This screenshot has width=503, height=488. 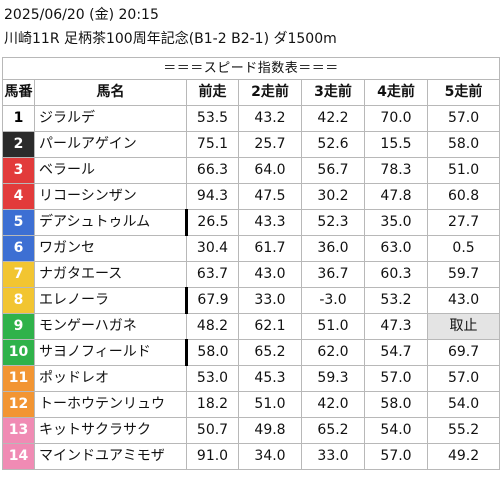 What do you see at coordinates (212, 300) in the screenshot?
I see `speed-index-cell-1: 67.9` at bounding box center [212, 300].